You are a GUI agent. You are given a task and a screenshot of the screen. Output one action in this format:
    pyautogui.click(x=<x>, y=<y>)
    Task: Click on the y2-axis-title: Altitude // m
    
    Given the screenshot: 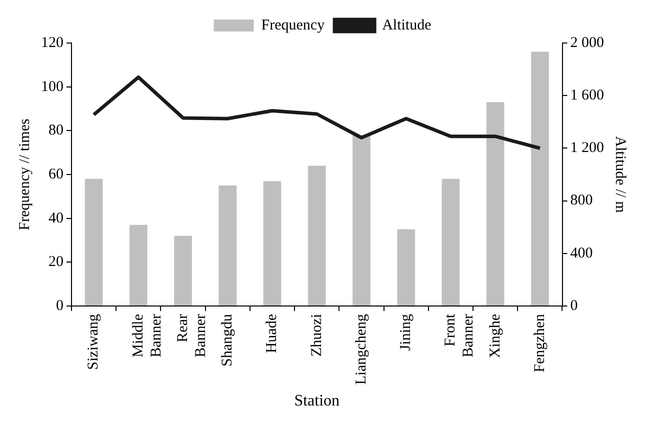 What is the action you would take?
    pyautogui.click(x=620, y=175)
    